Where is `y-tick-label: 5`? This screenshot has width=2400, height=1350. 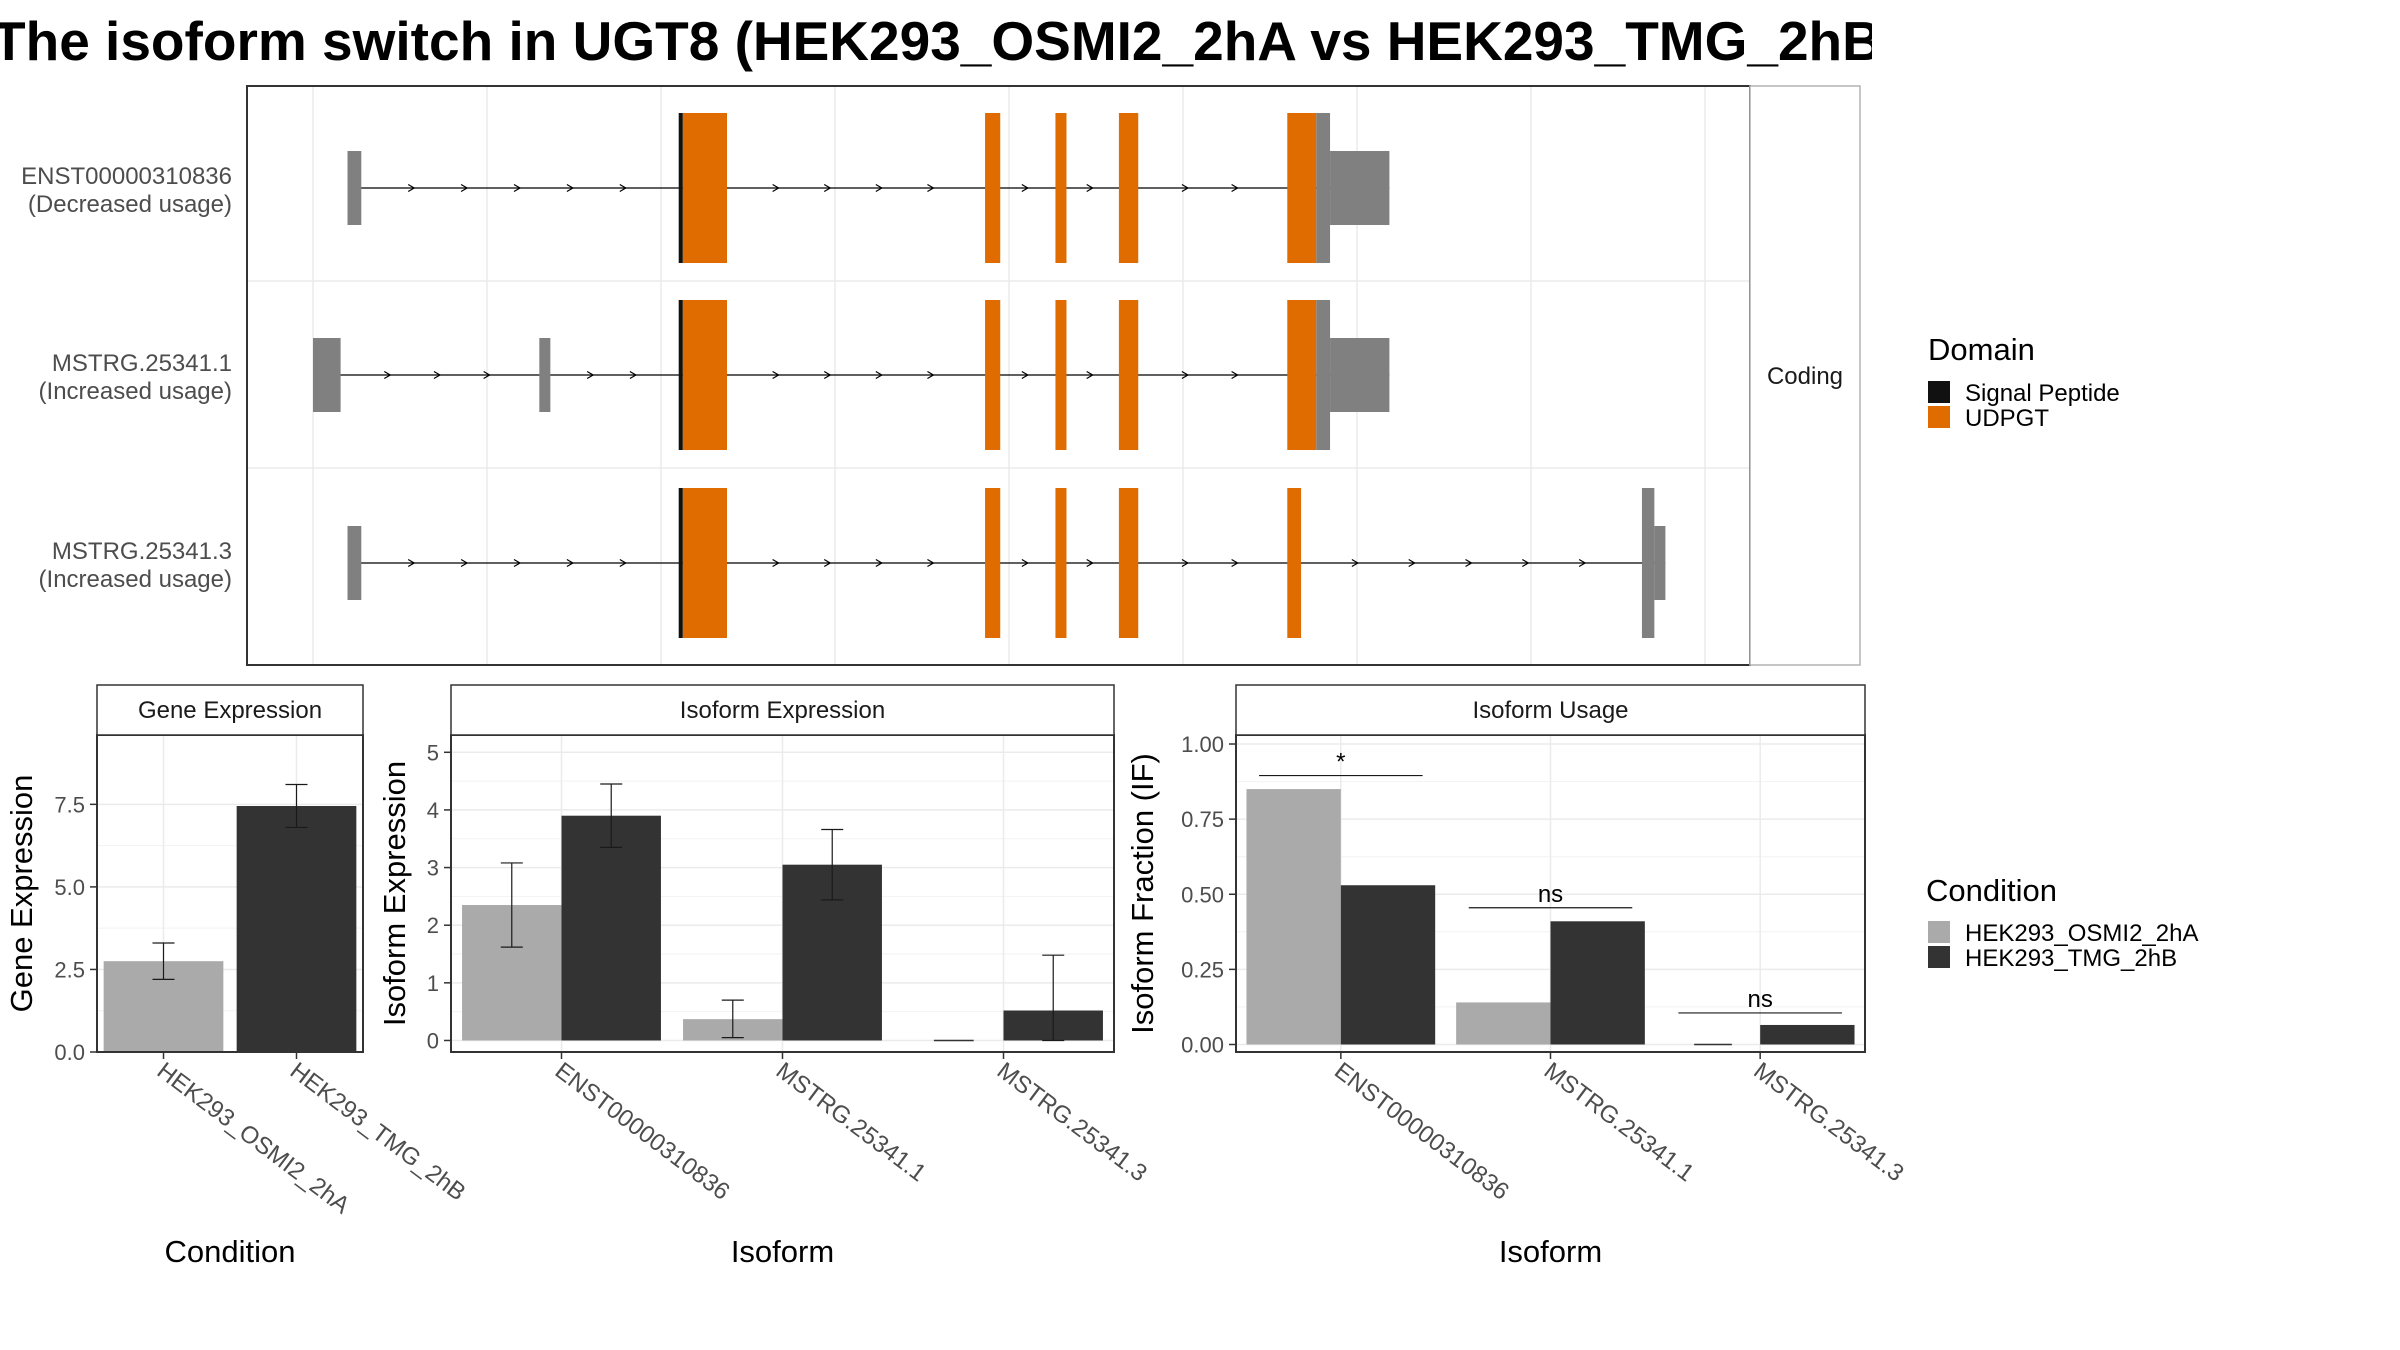 y-tick-label: 5 is located at coordinates (433, 752).